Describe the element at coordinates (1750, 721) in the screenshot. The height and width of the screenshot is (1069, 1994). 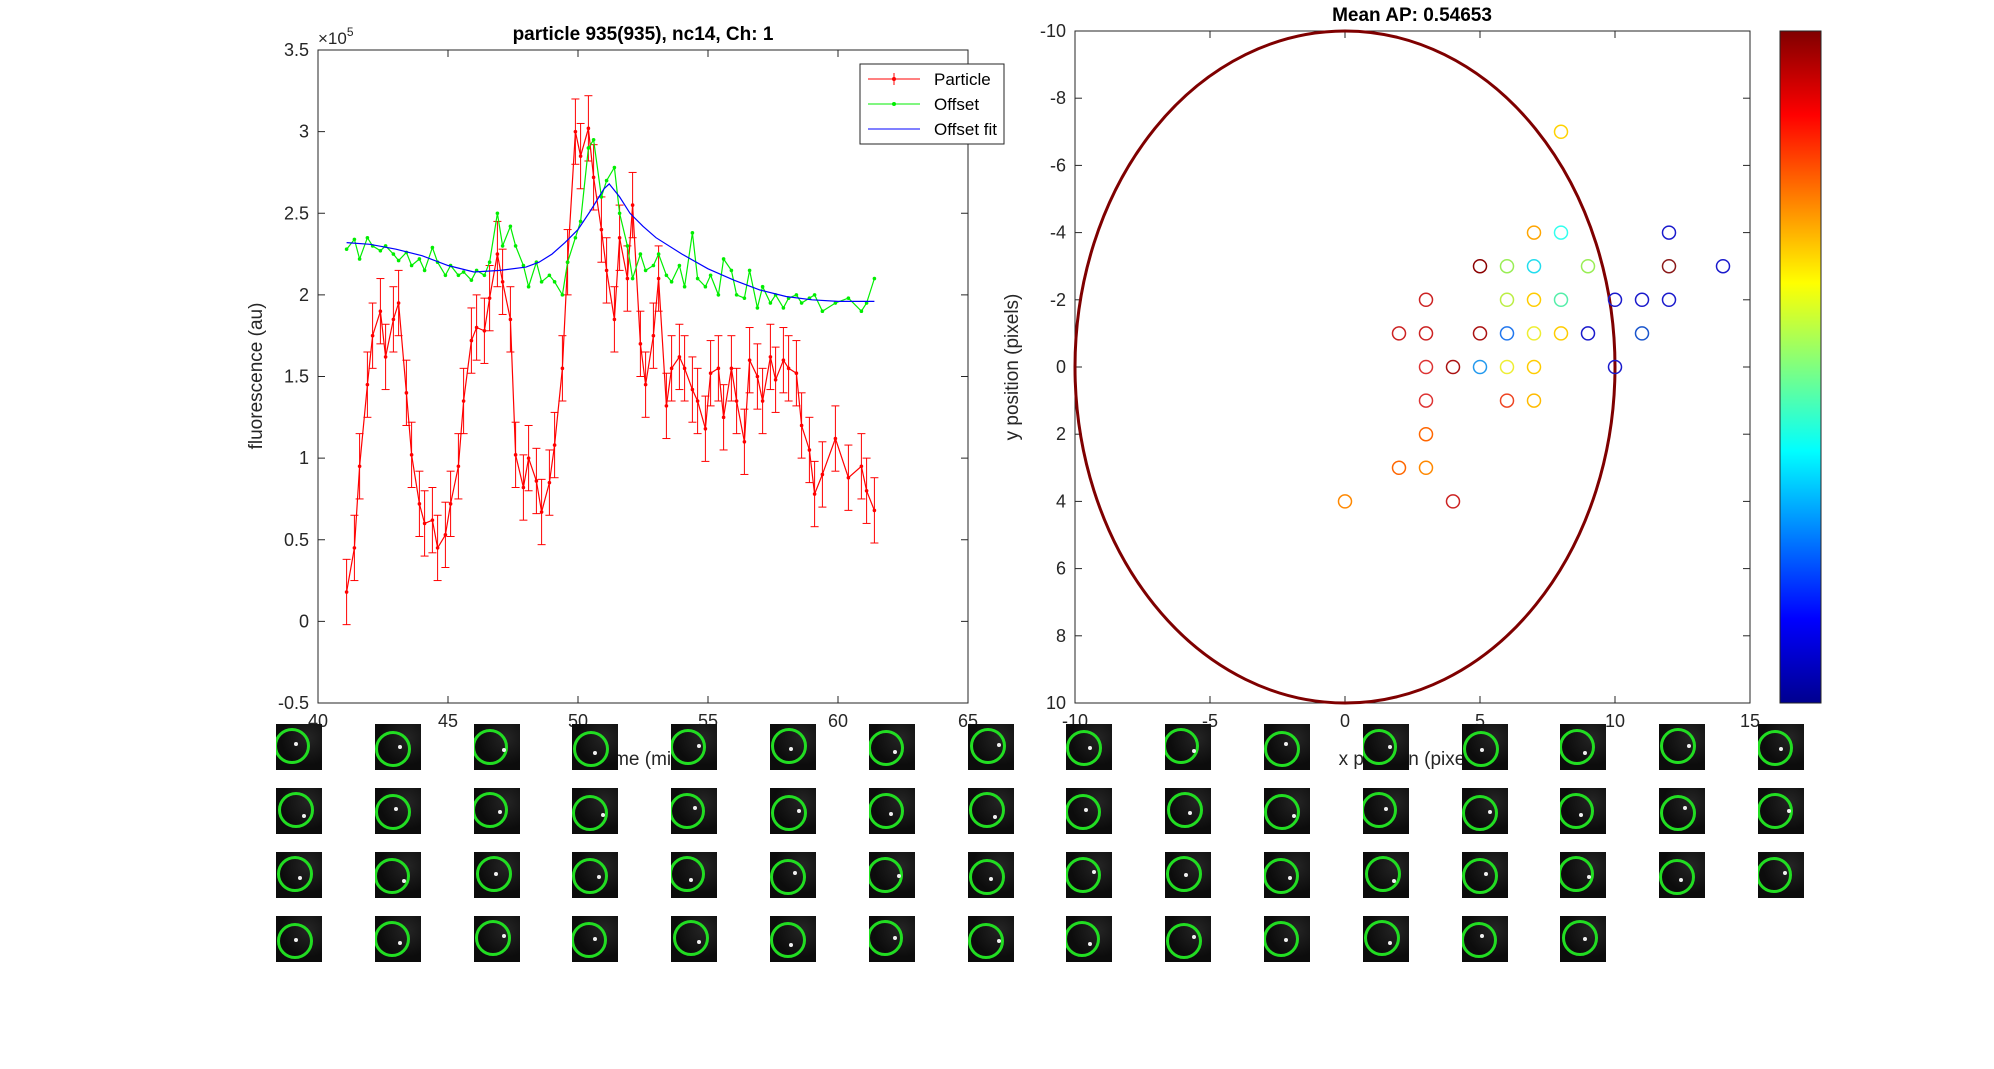
I see `right-x-tick-label: 15` at that location.